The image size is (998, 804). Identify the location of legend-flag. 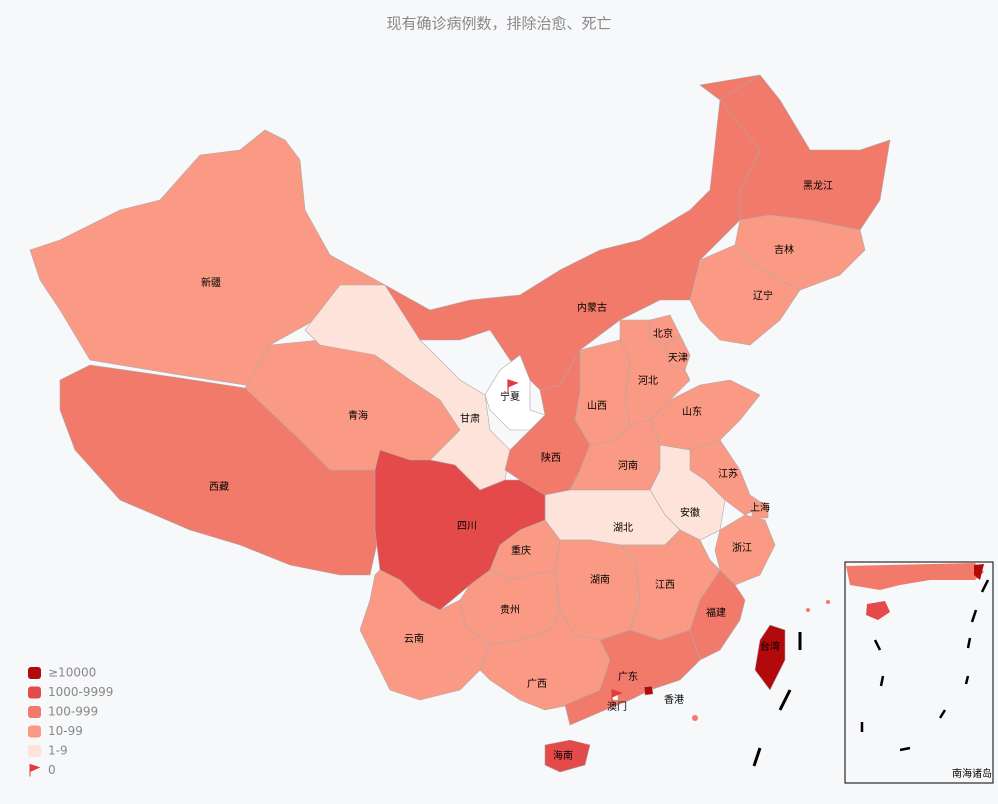
(35, 770).